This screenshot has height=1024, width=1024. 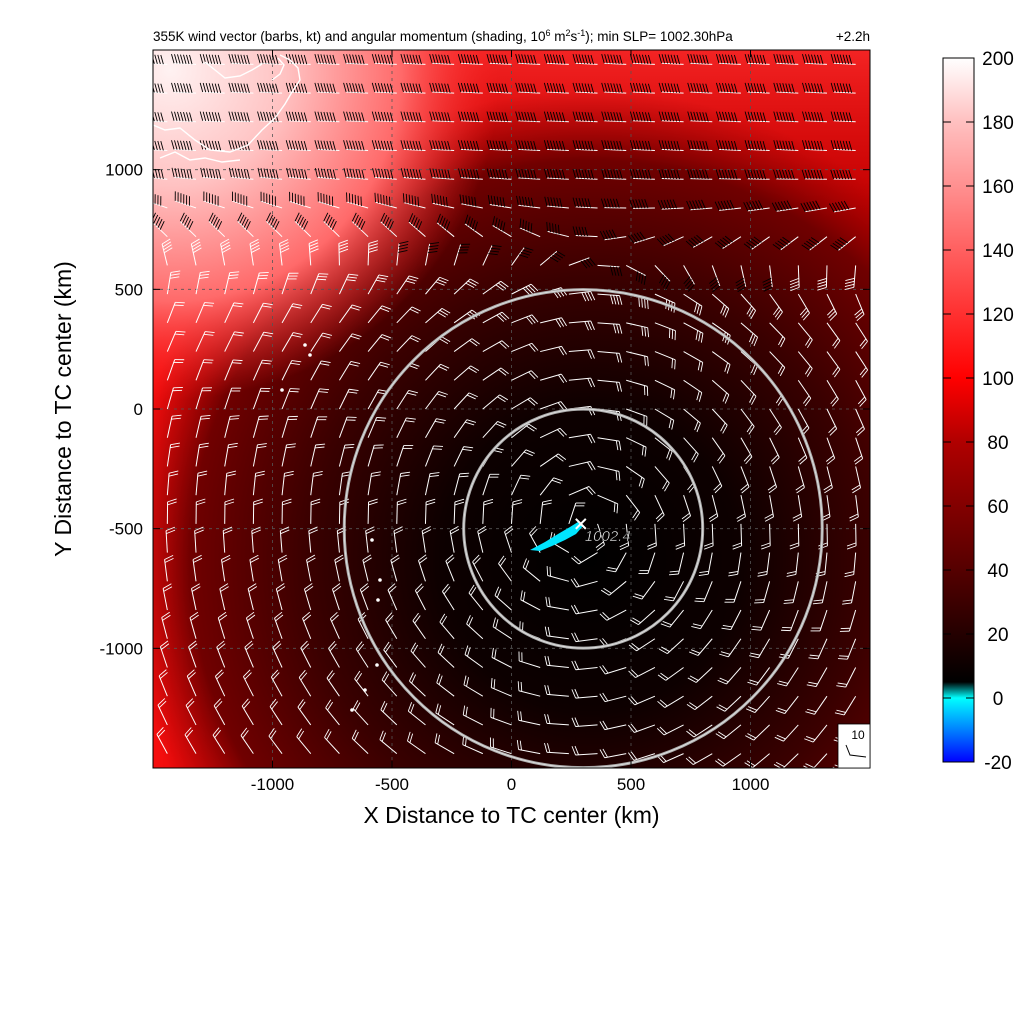 I want to click on colorbar-tick-label: 200, so click(x=998, y=59).